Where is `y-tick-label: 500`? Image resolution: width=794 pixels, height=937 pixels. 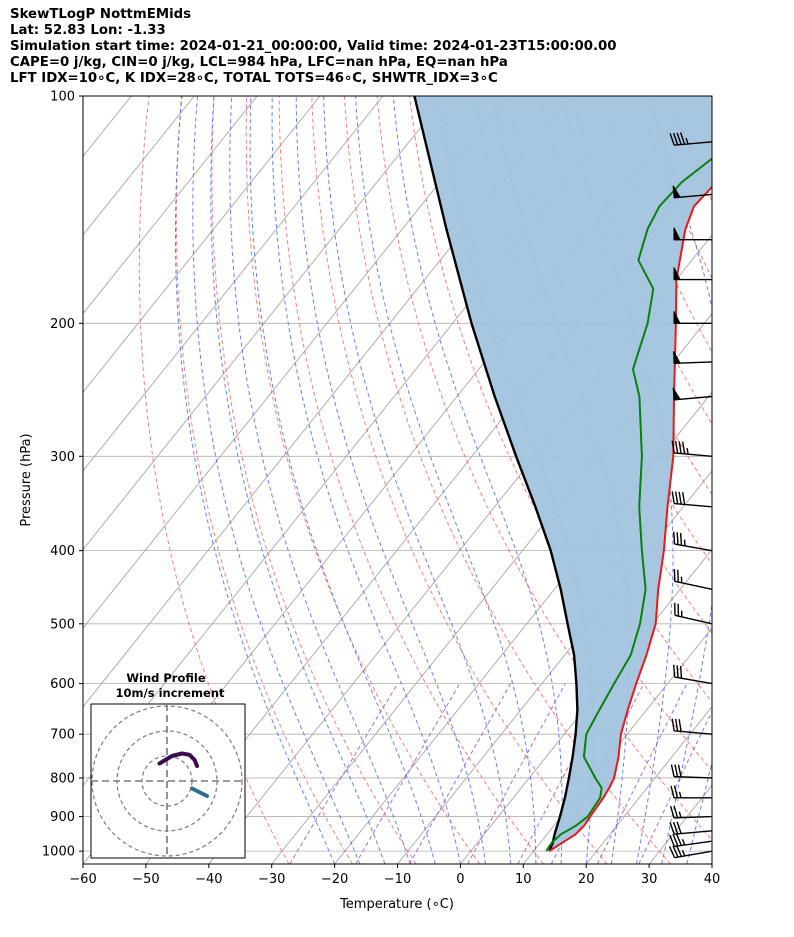
y-tick-label: 500 is located at coordinates (62, 624).